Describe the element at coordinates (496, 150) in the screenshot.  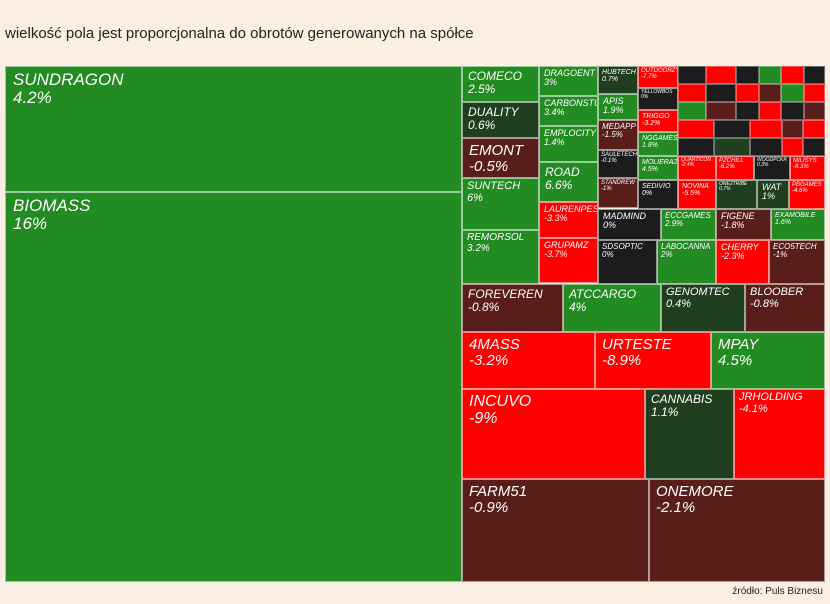
I see `tile-name: EMONT` at that location.